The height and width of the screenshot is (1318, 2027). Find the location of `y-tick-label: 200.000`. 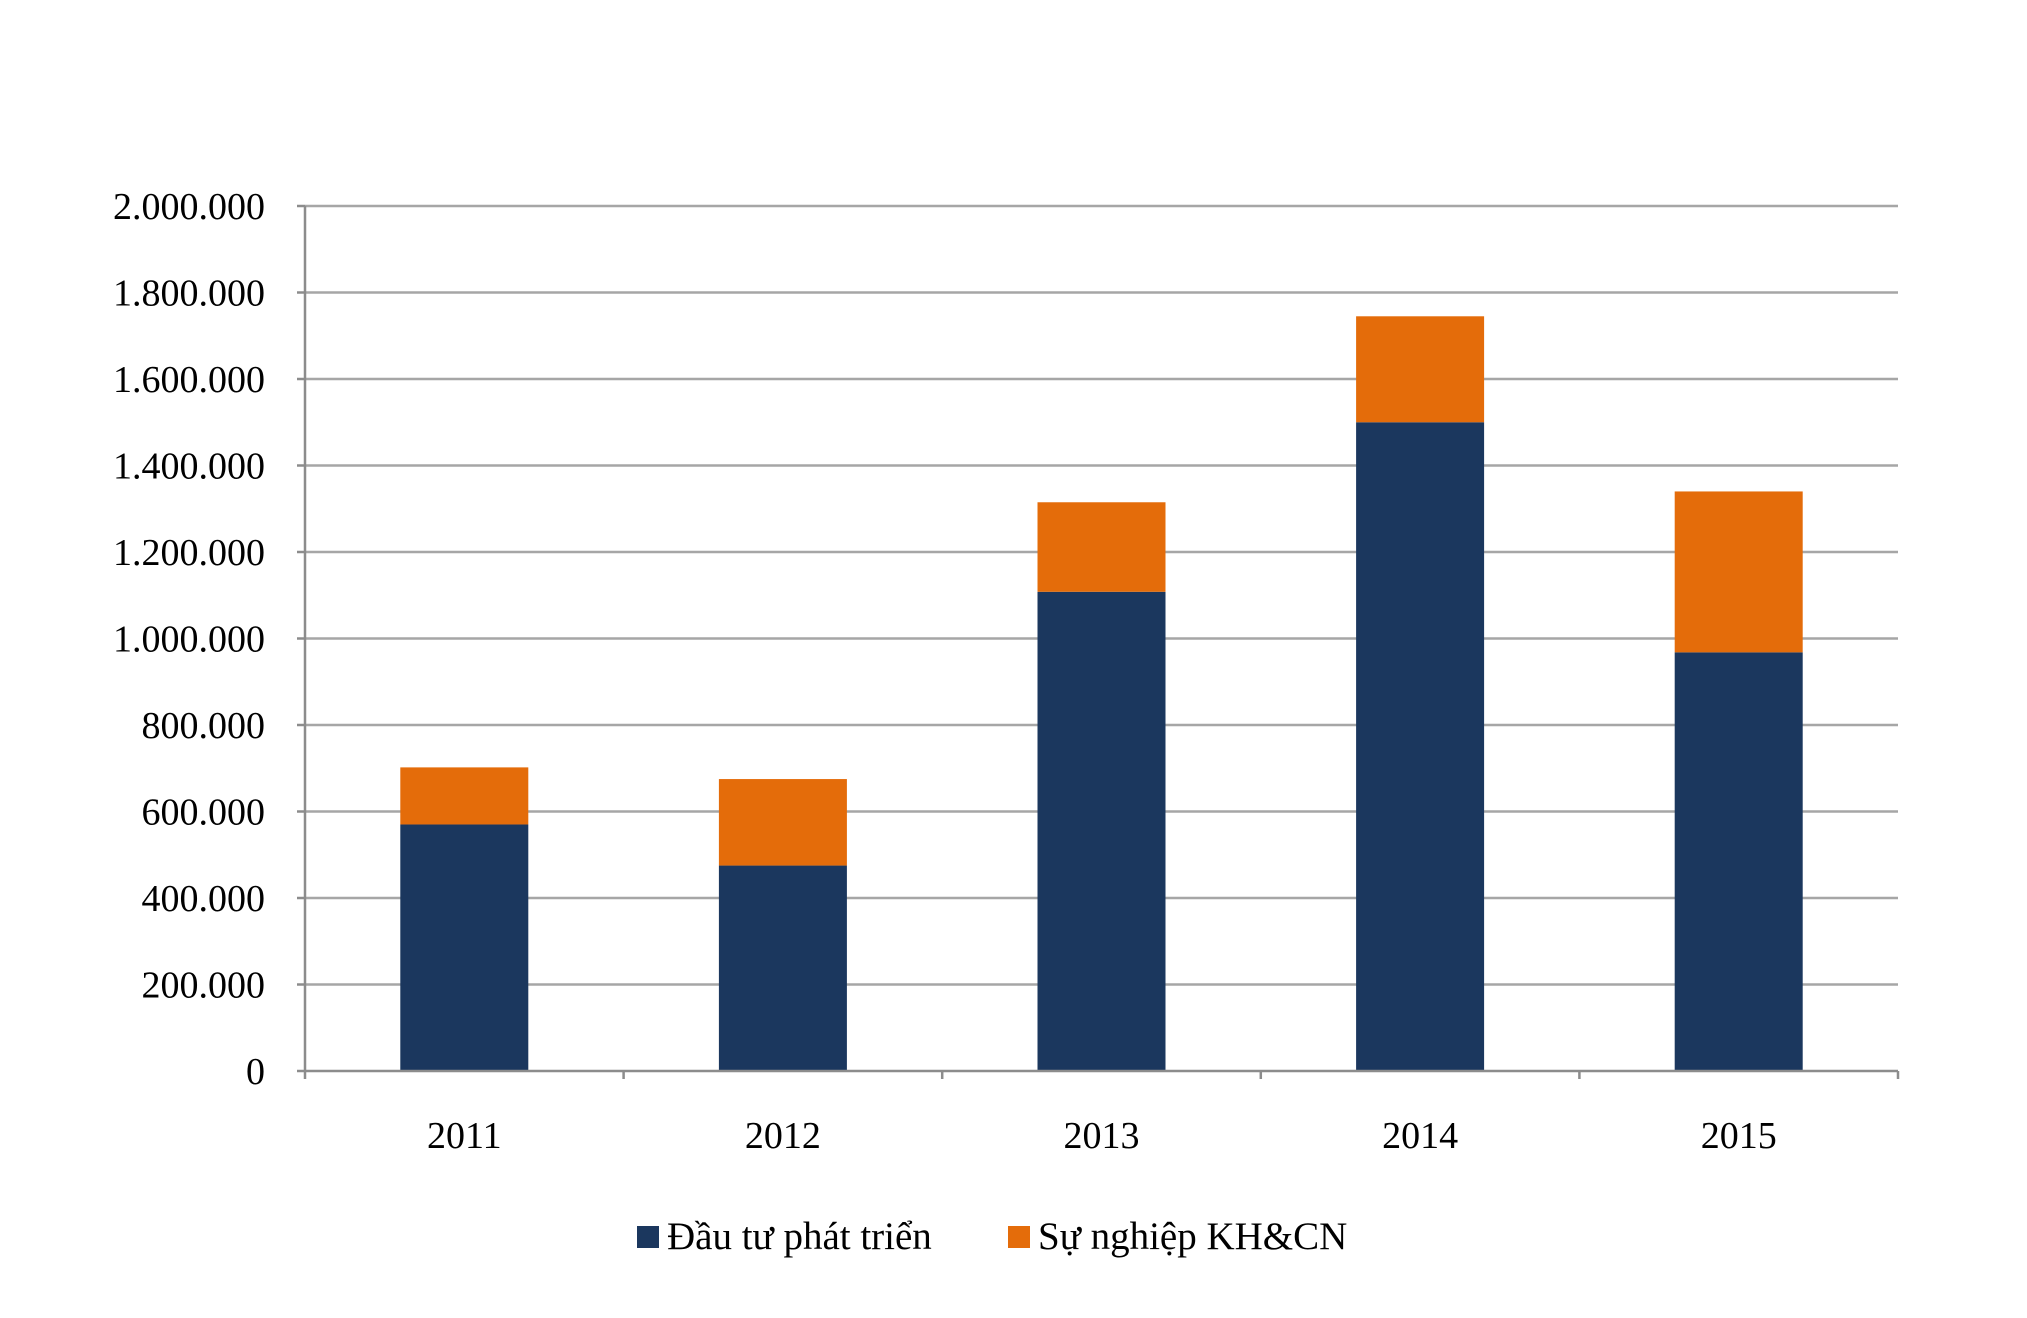

y-tick-label: 200.000 is located at coordinates (204, 986).